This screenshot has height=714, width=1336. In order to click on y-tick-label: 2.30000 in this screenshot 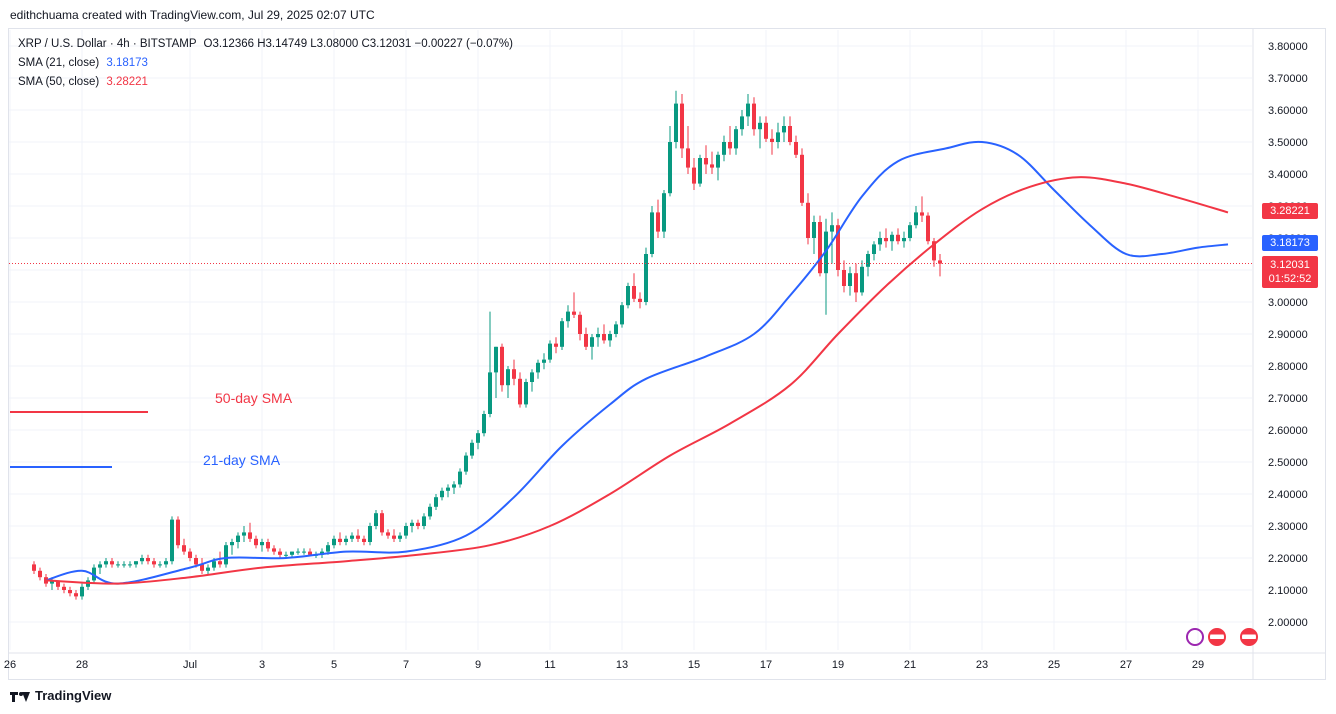, I will do `click(1288, 527)`.